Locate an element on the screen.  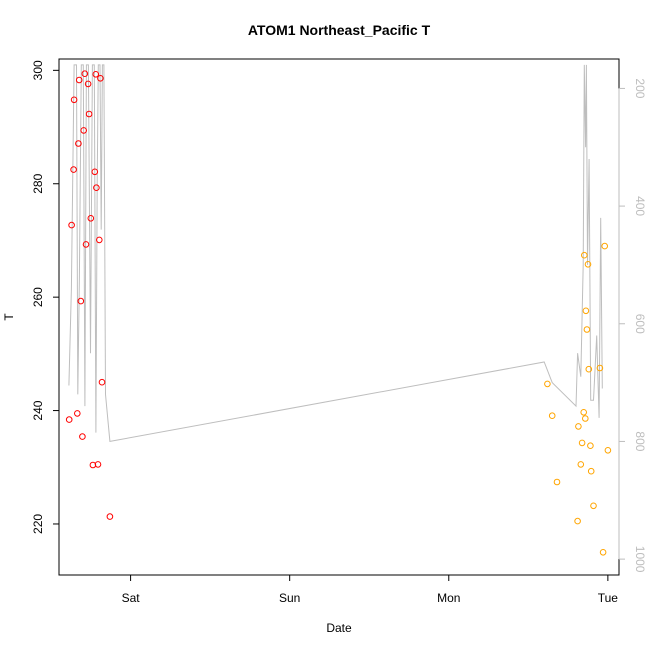
x-tick-label: Sun is located at coordinates (289, 598).